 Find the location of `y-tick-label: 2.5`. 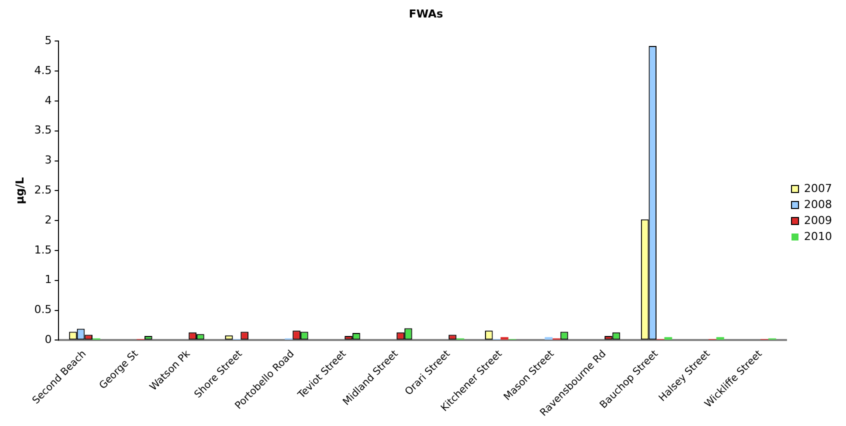

y-tick-label: 2.5 is located at coordinates (43, 190).